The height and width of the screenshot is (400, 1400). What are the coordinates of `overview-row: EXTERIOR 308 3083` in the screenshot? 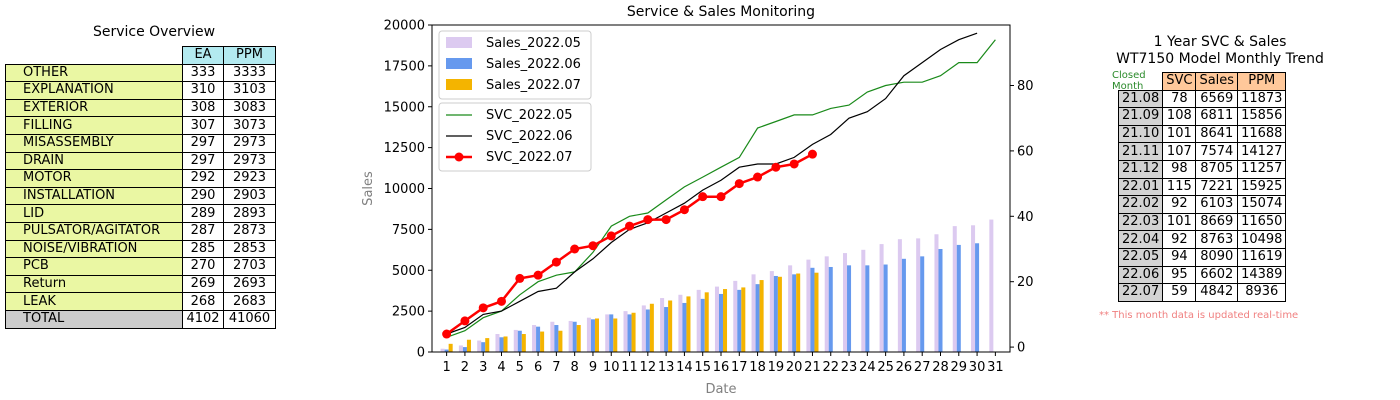 It's located at (140, 108).